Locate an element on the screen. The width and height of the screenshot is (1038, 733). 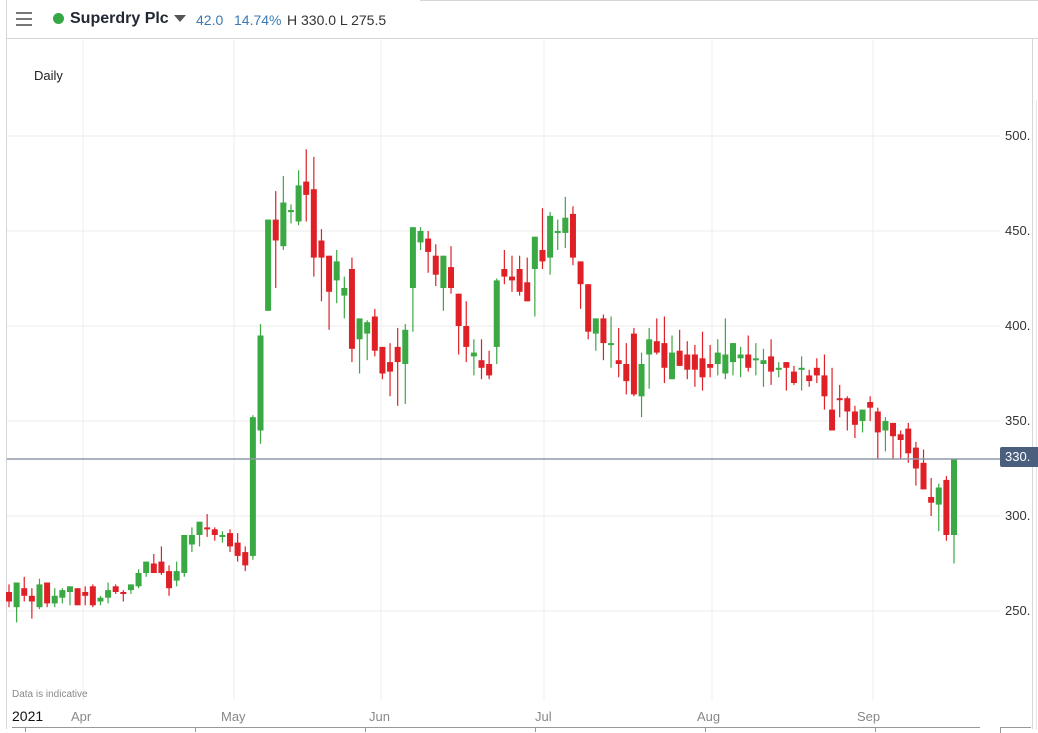
instrument-name: Superdry Plc is located at coordinates (119, 18).